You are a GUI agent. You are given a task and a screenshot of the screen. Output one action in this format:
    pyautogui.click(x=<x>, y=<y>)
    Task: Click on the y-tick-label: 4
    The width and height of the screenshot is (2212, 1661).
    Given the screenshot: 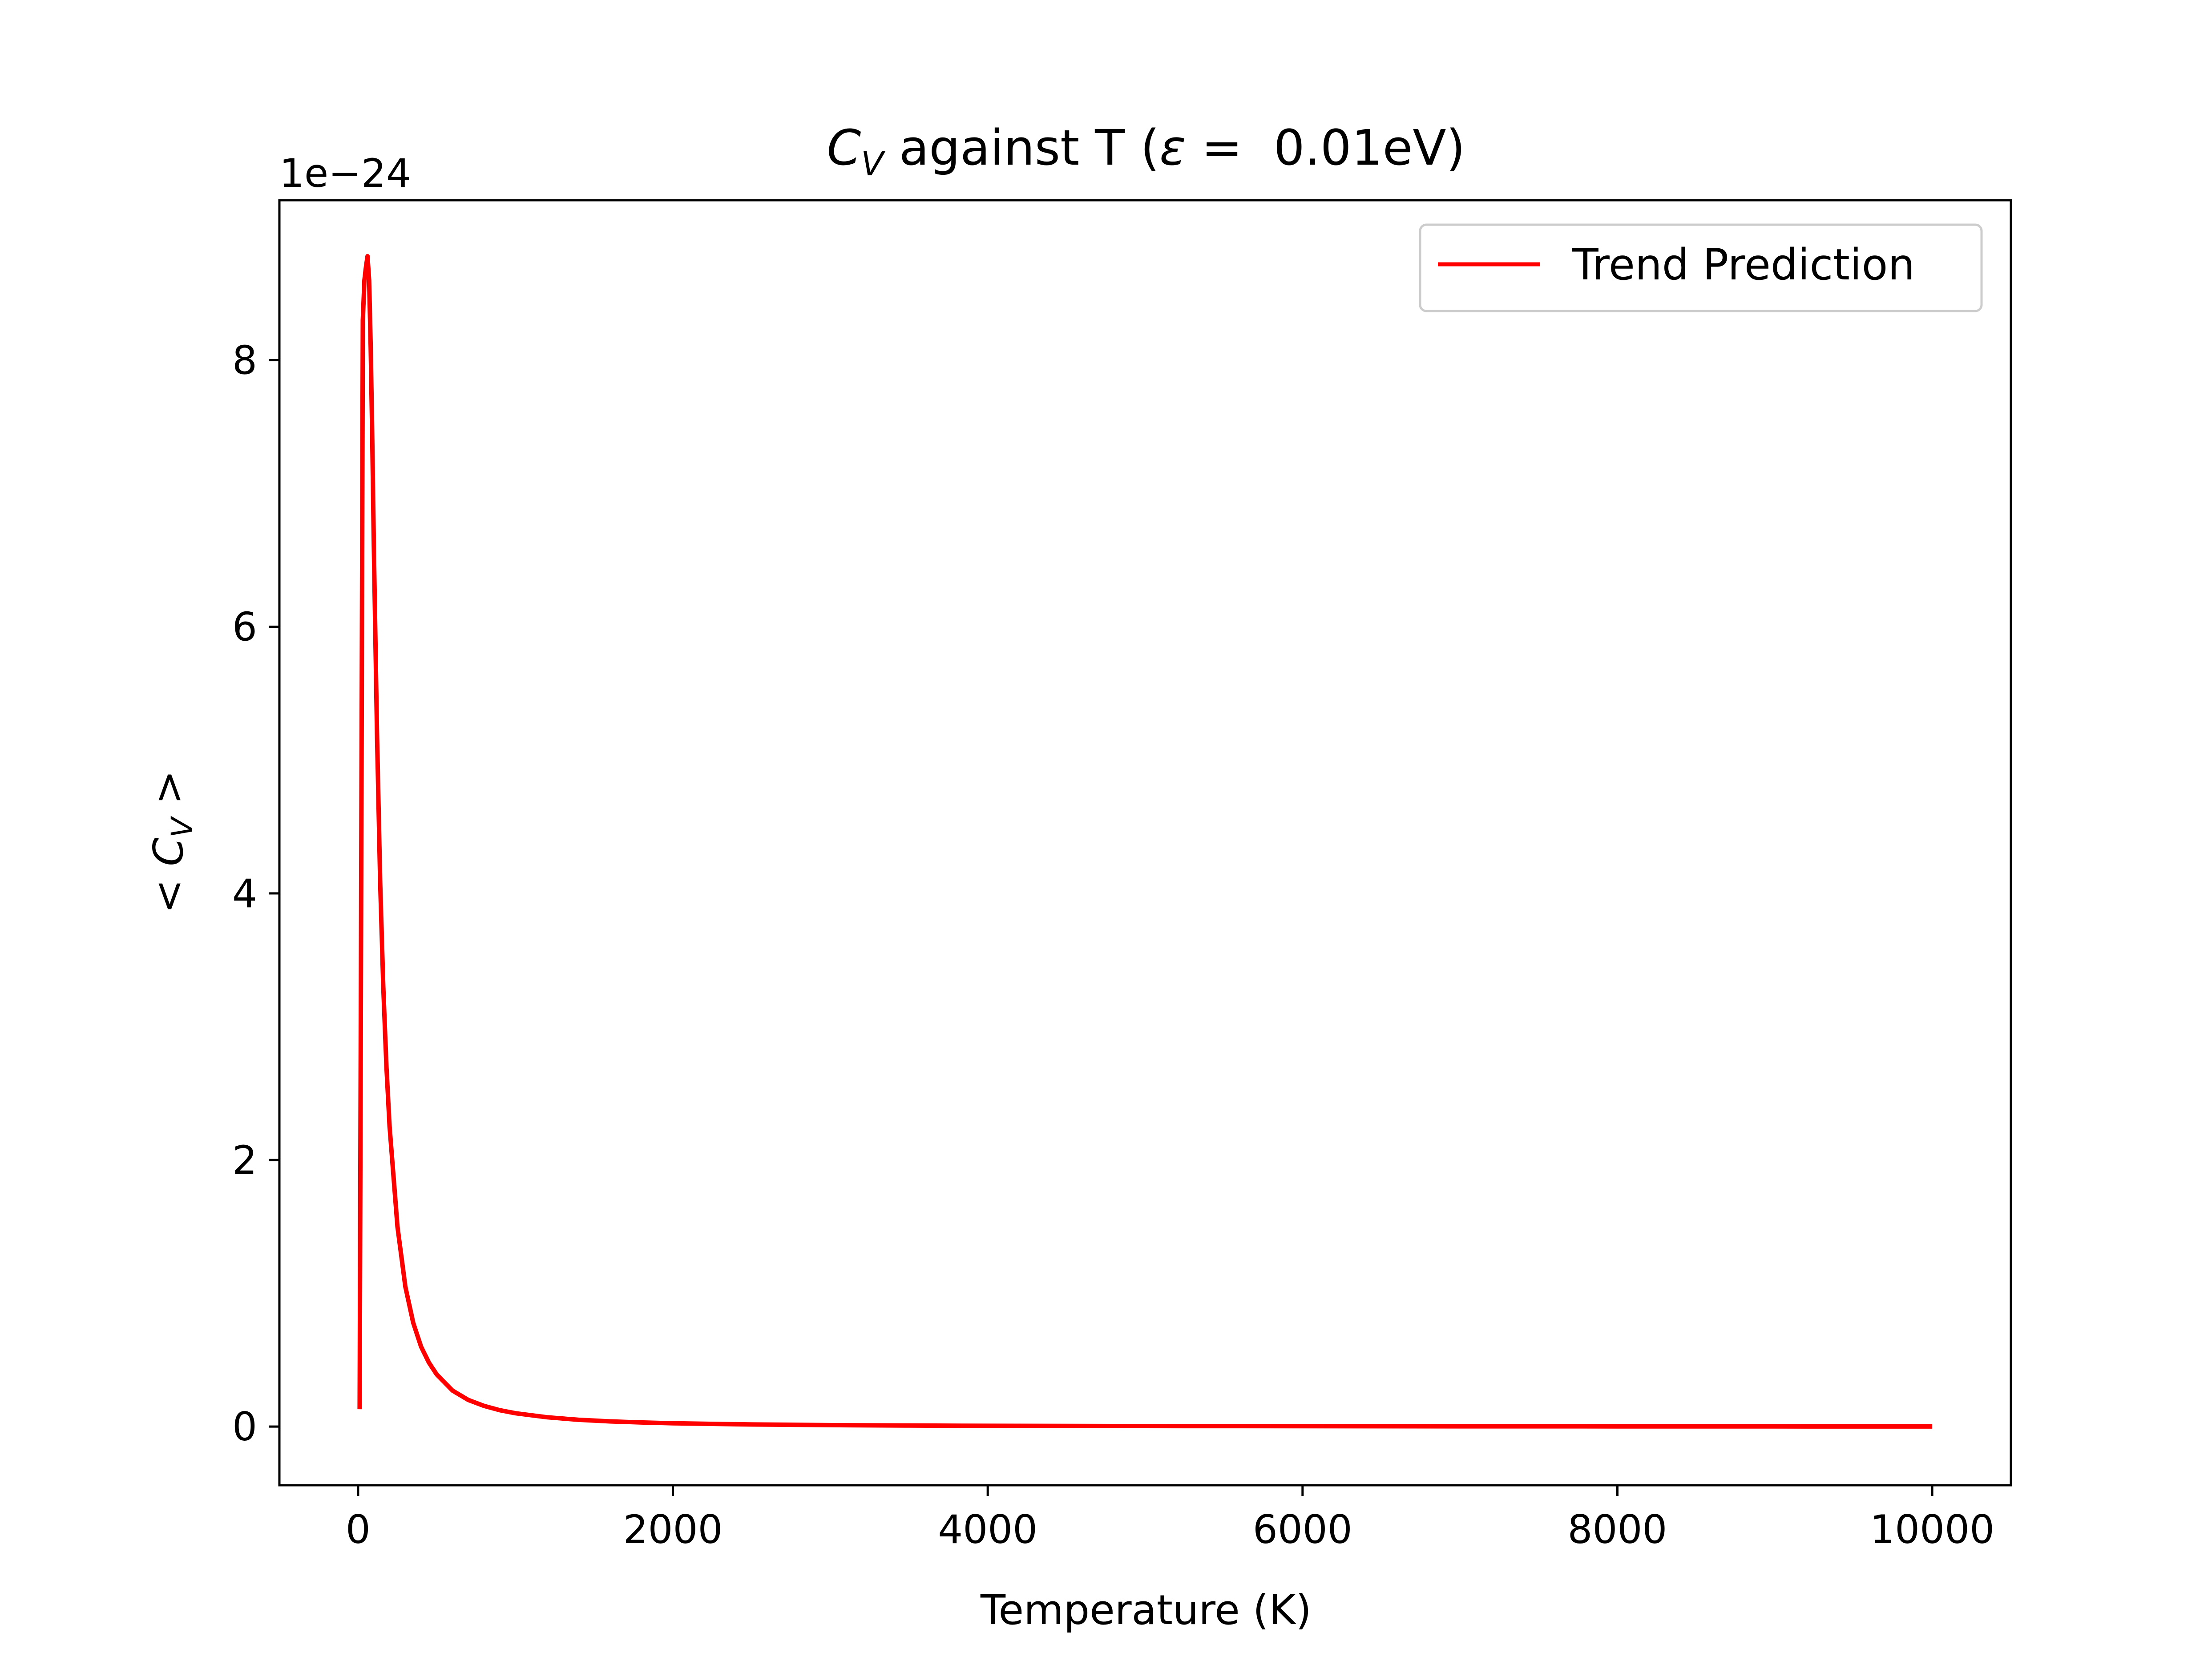 What is the action you would take?
    pyautogui.click(x=244, y=894)
    